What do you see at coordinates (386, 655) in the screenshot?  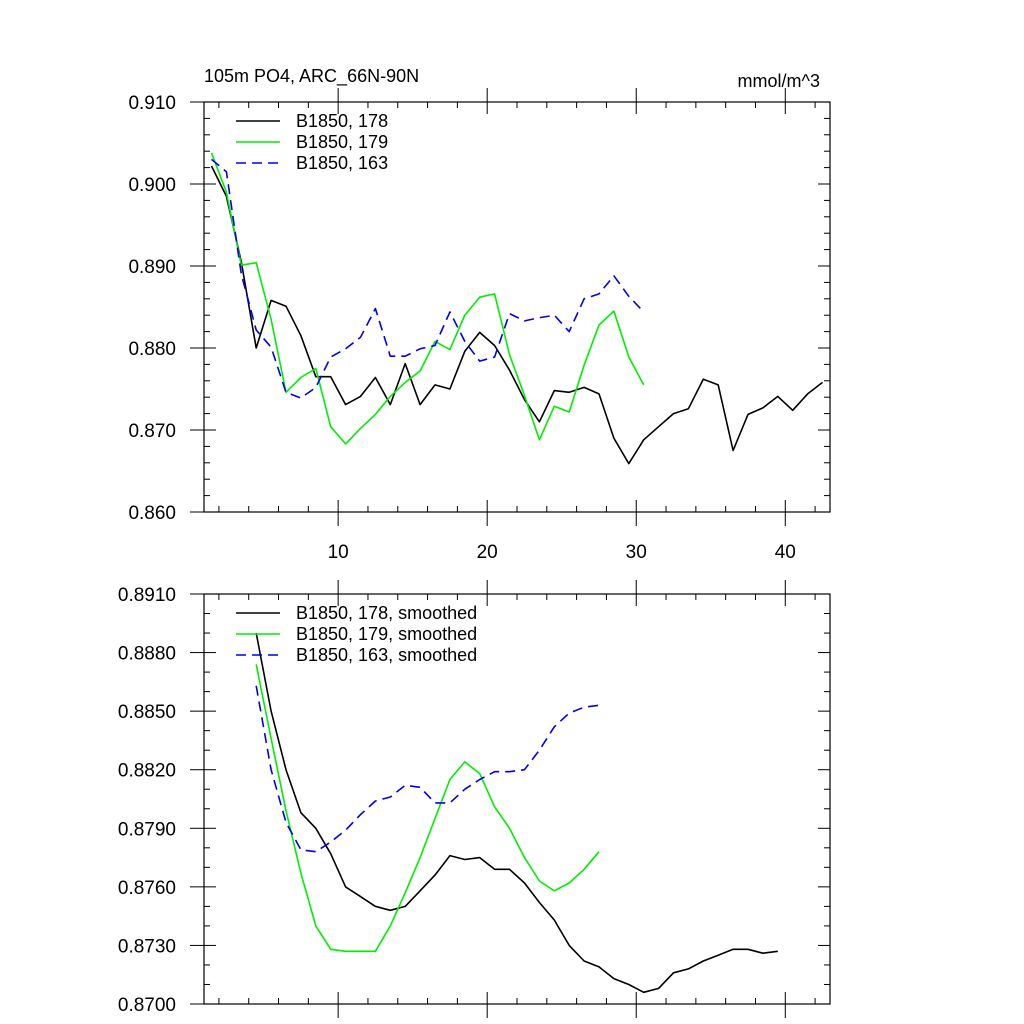 I see `bottom-legend-label-3: B1850, 163, smoothed` at bounding box center [386, 655].